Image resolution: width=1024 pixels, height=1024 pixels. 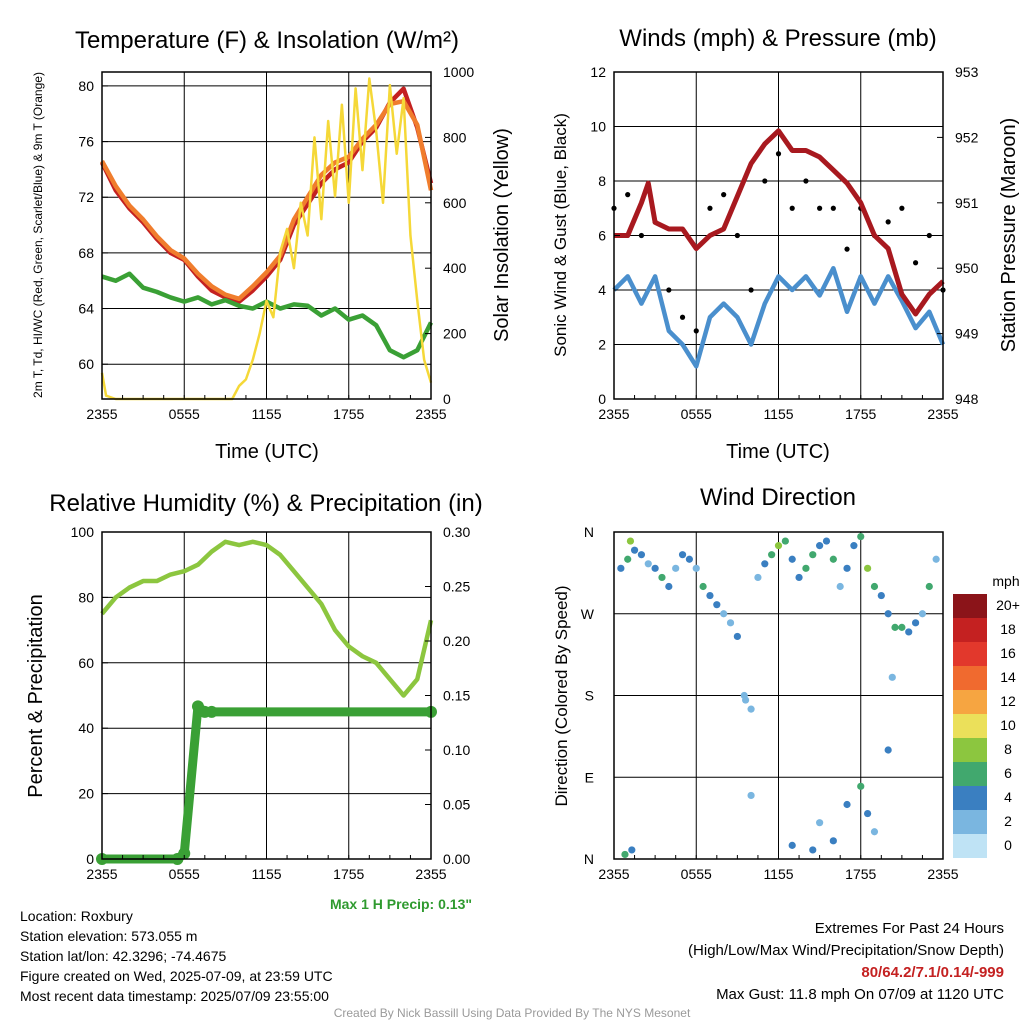 What do you see at coordinates (455, 203) in the screenshot?
I see `y-tick-label-right: 600` at bounding box center [455, 203].